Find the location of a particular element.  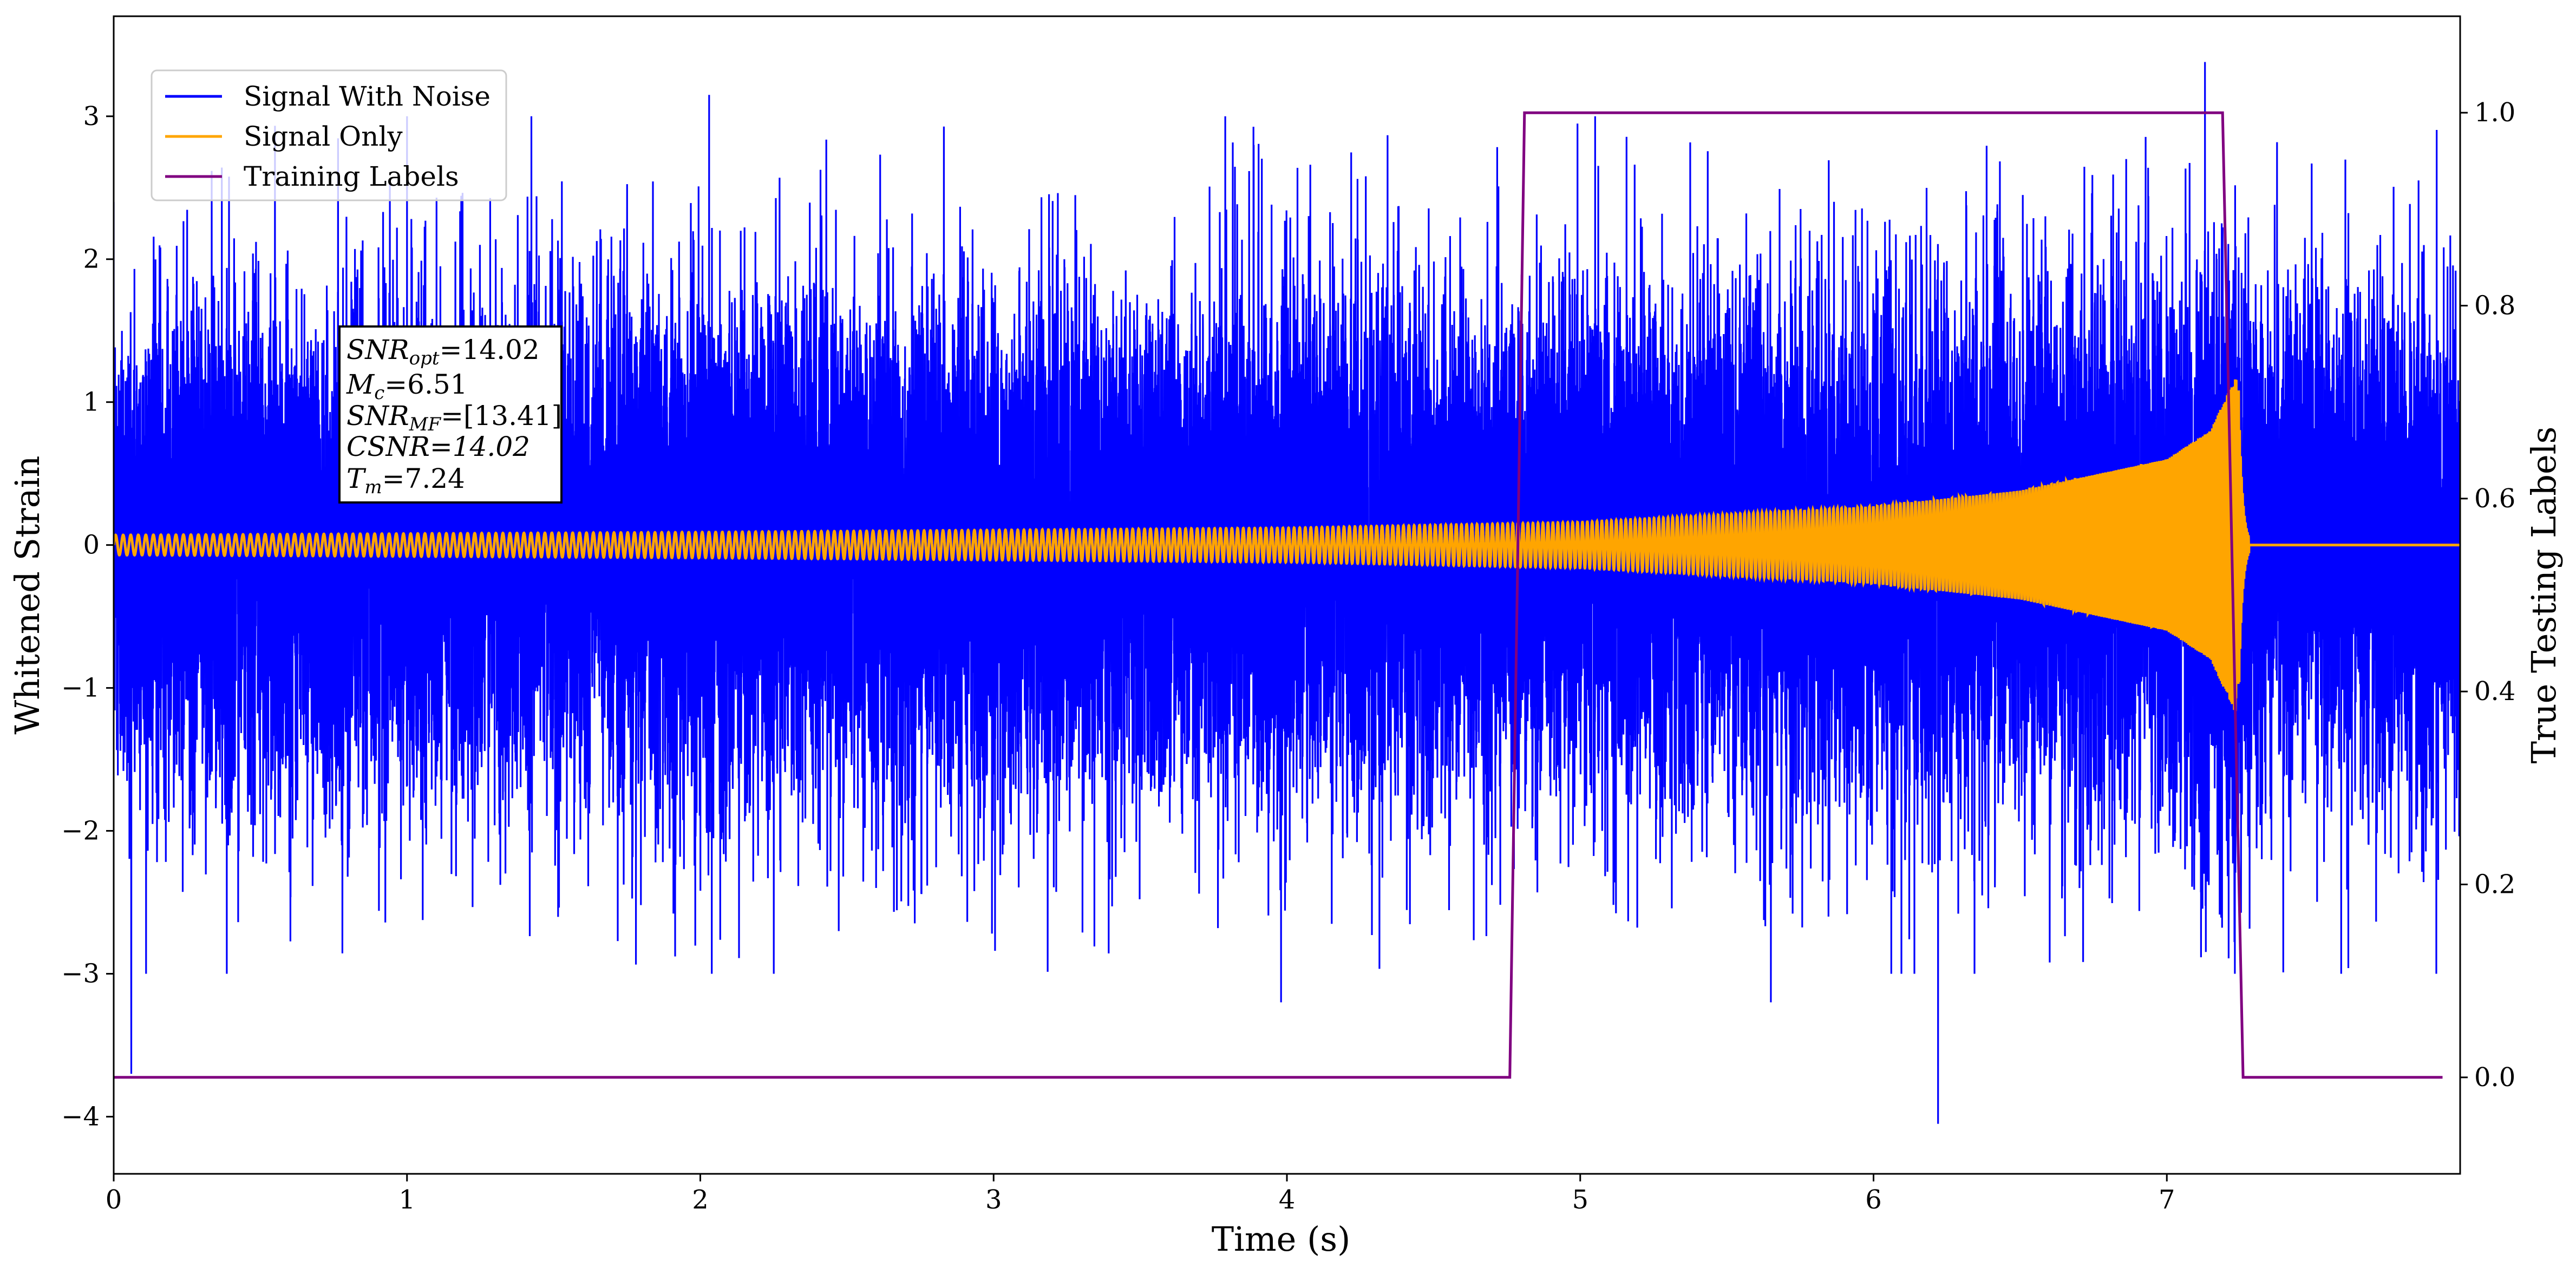

y2-tick-label: 1.0 is located at coordinates (2495, 112).